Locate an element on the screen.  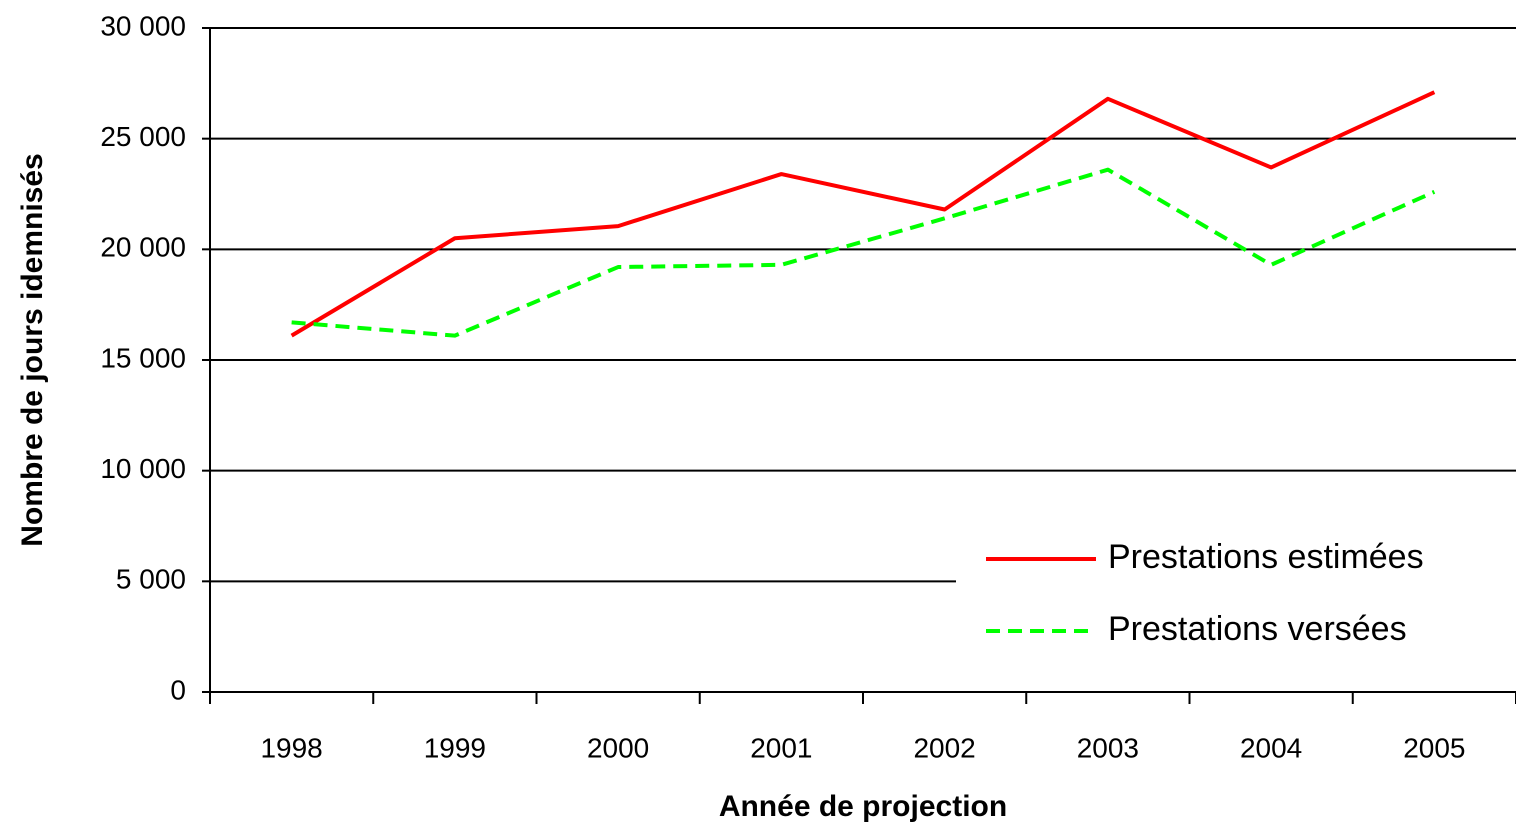
y-tick-label: 0 is located at coordinates (178, 689).